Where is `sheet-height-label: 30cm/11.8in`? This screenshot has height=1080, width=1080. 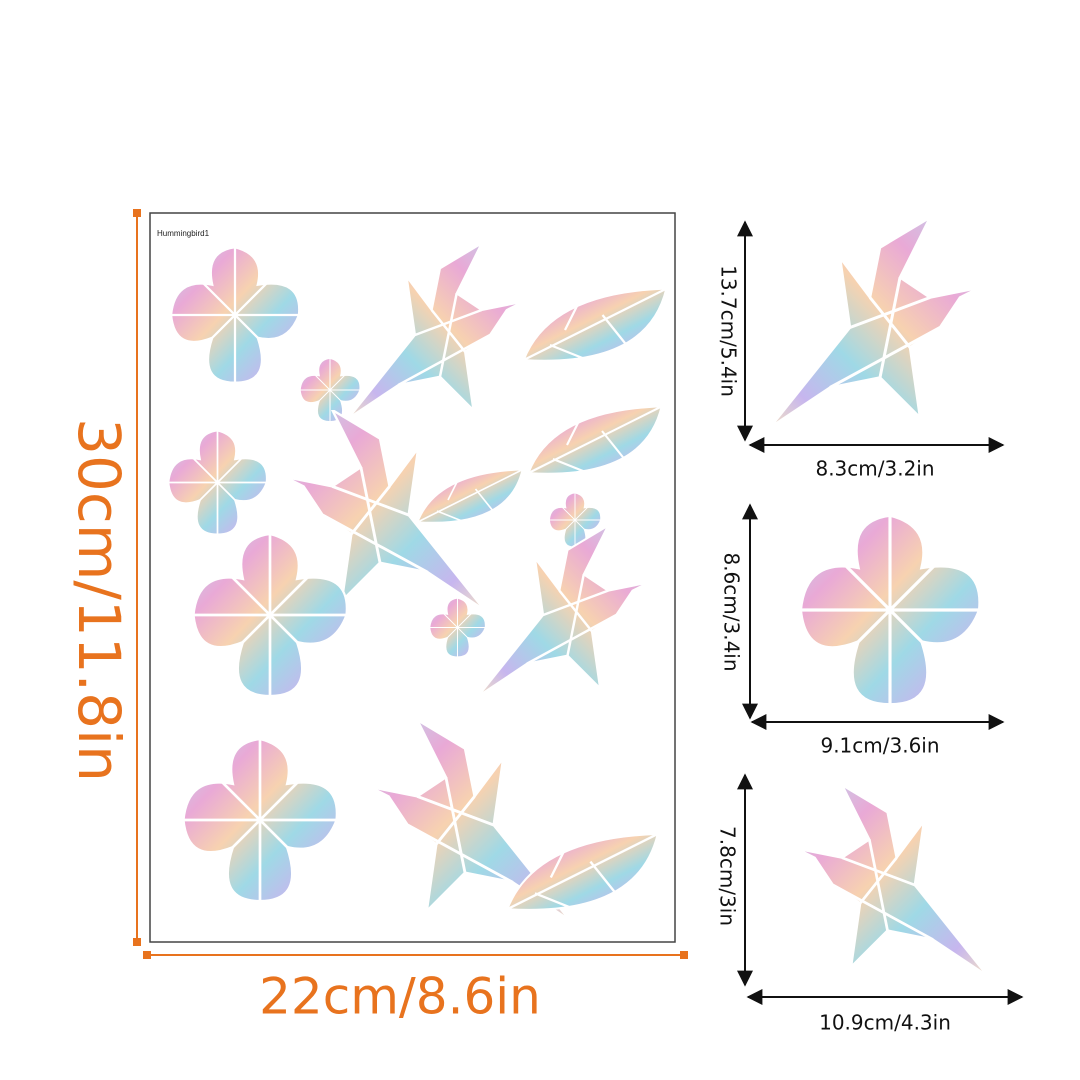
sheet-height-label: 30cm/11.8in is located at coordinates (99, 600).